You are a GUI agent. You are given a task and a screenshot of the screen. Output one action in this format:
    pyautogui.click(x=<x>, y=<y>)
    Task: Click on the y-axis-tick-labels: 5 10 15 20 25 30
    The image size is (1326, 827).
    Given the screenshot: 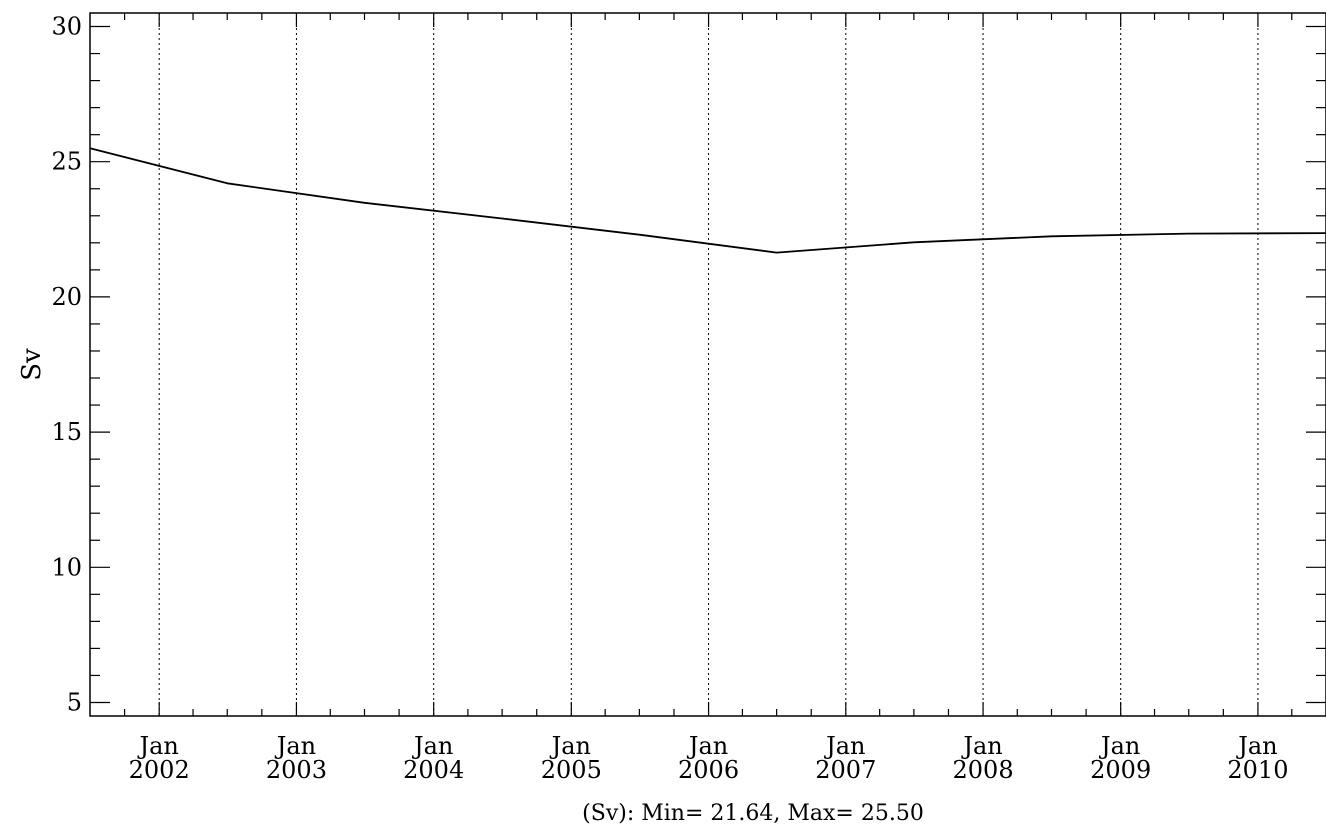 What is the action you would take?
    pyautogui.click(x=66, y=365)
    